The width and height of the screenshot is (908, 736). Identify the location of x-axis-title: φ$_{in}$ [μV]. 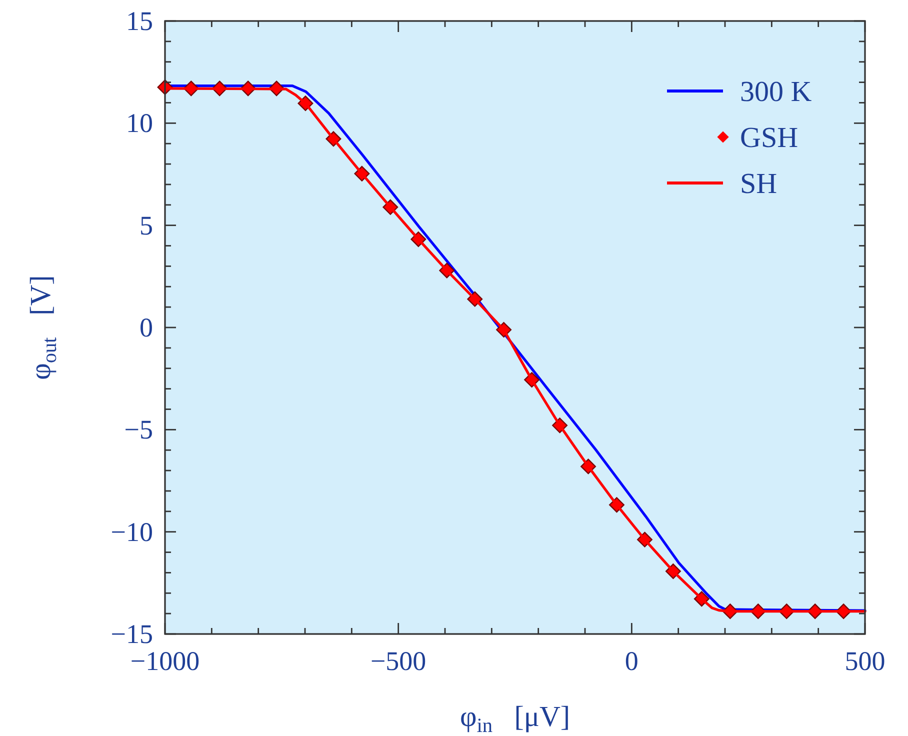
(515, 718).